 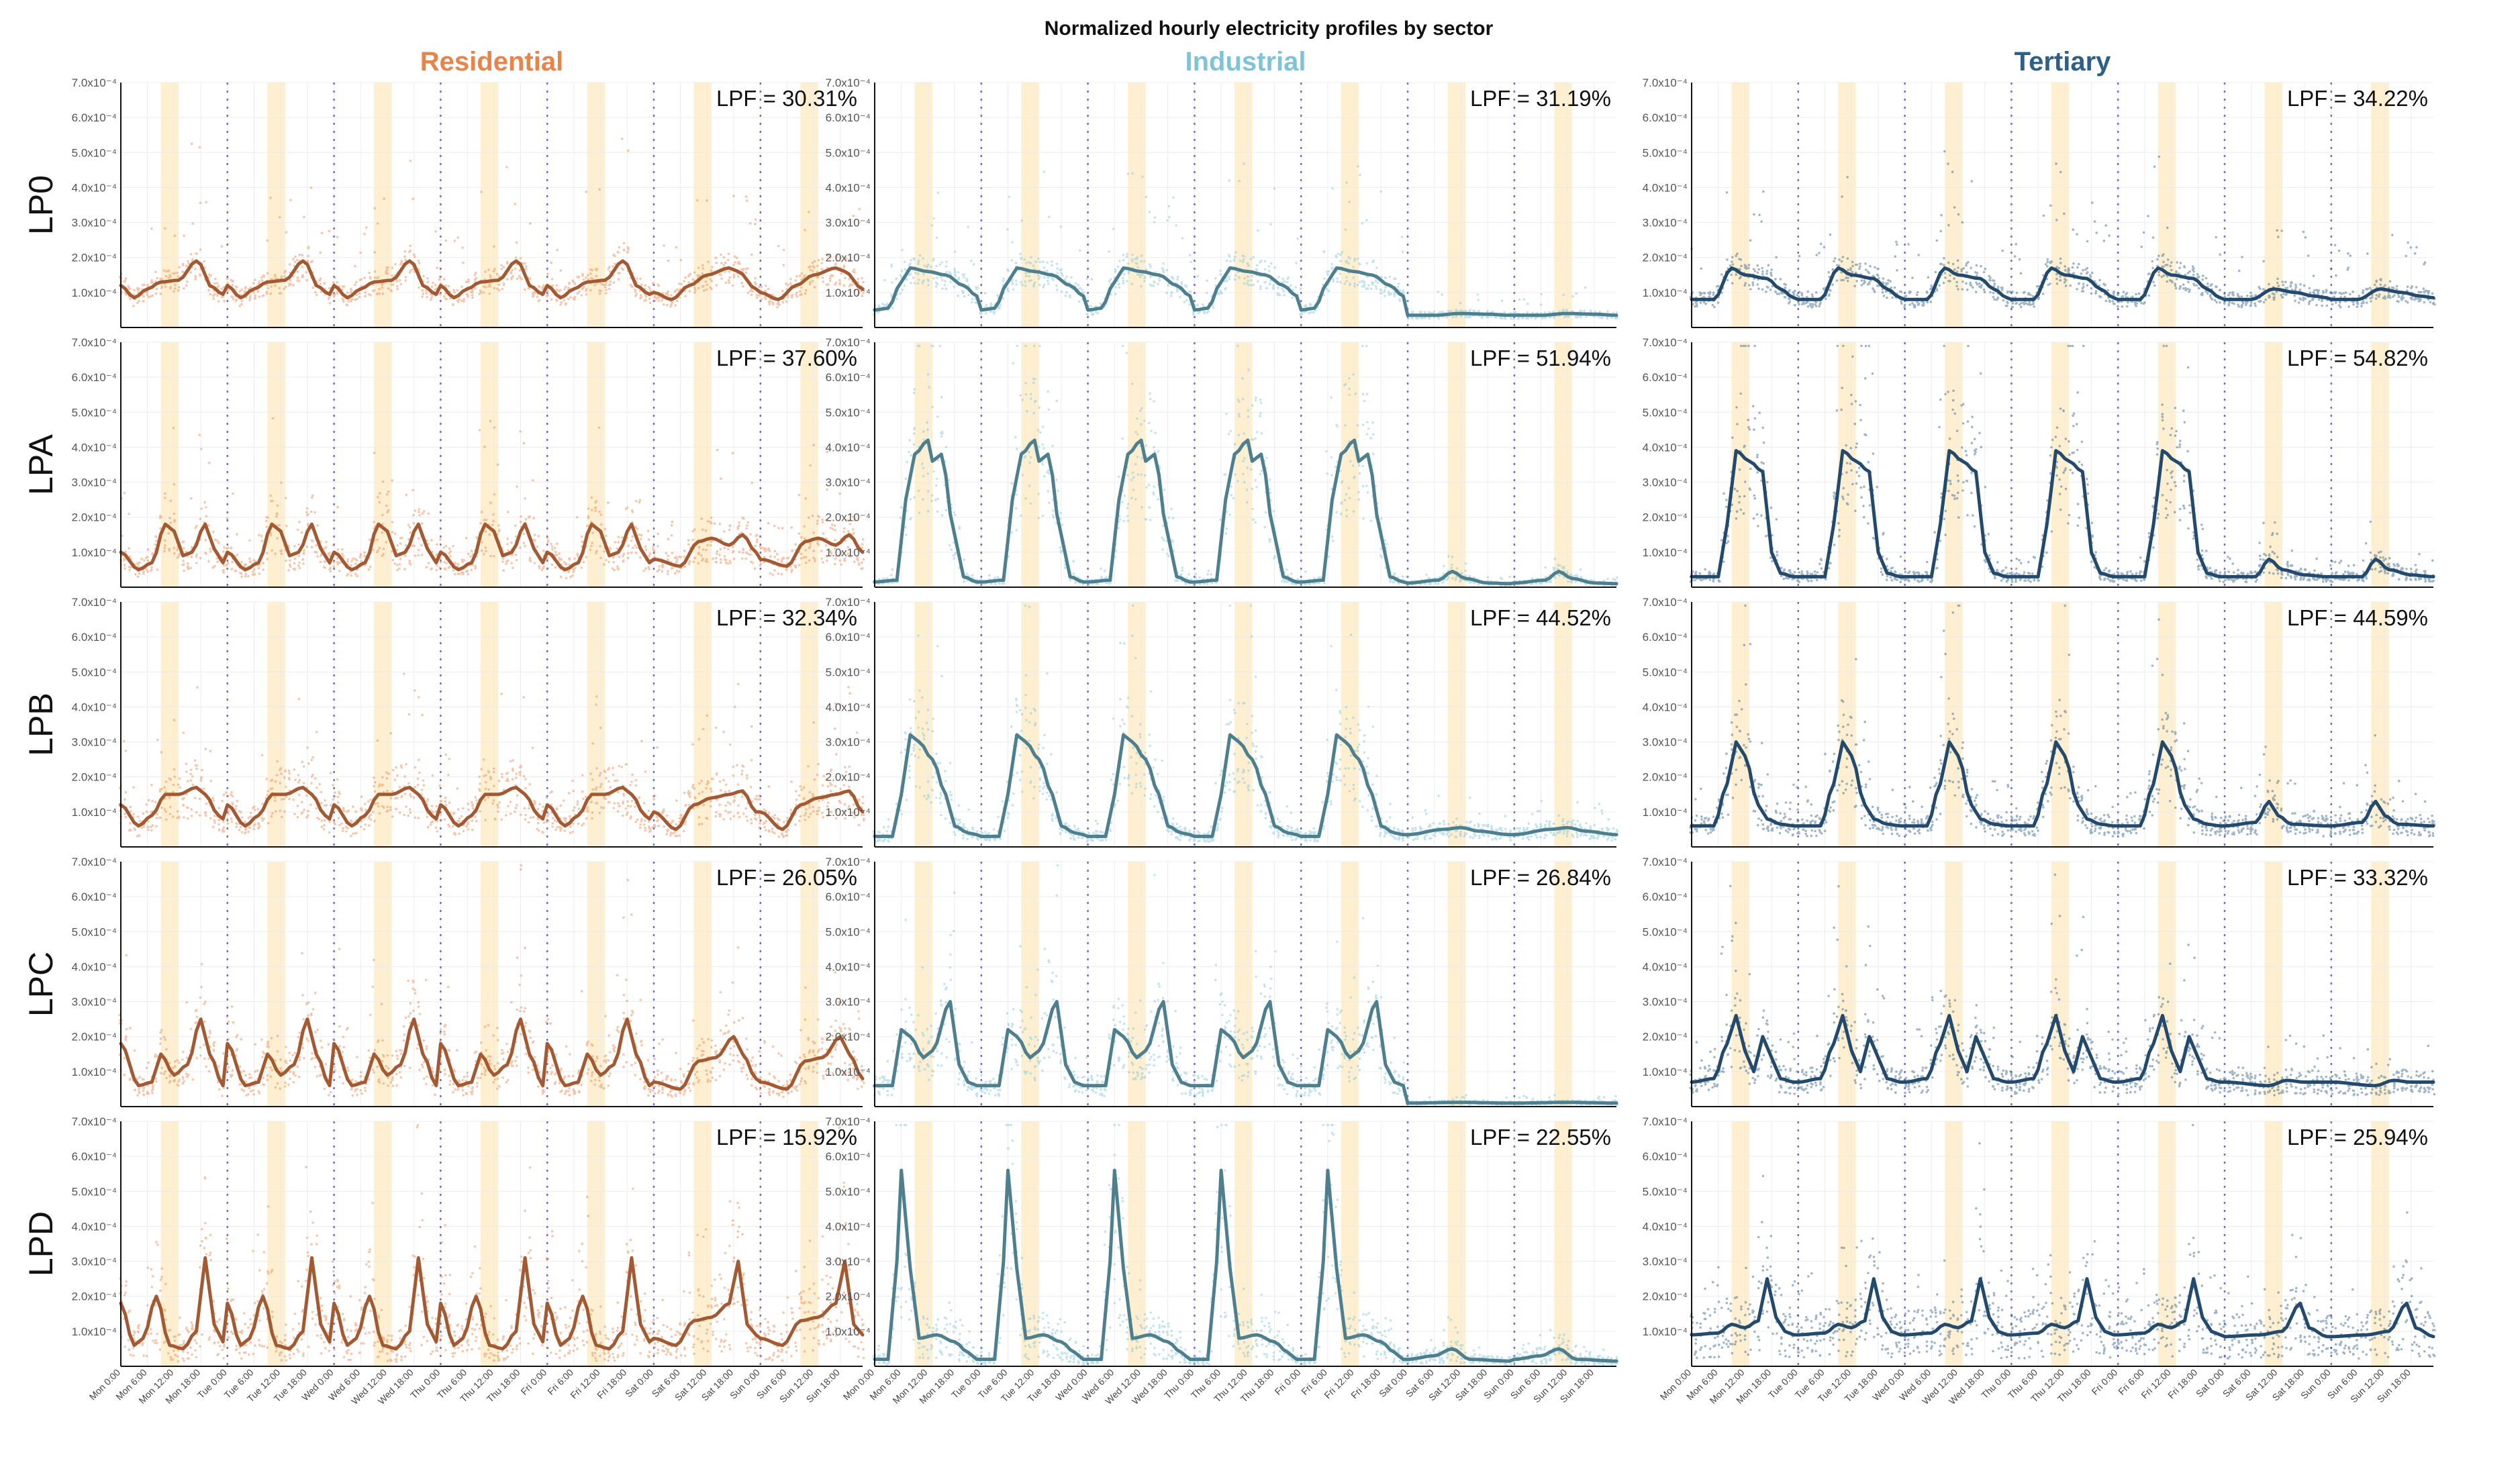 What do you see at coordinates (41, 465) in the screenshot?
I see `row-title-lpa: LPA` at bounding box center [41, 465].